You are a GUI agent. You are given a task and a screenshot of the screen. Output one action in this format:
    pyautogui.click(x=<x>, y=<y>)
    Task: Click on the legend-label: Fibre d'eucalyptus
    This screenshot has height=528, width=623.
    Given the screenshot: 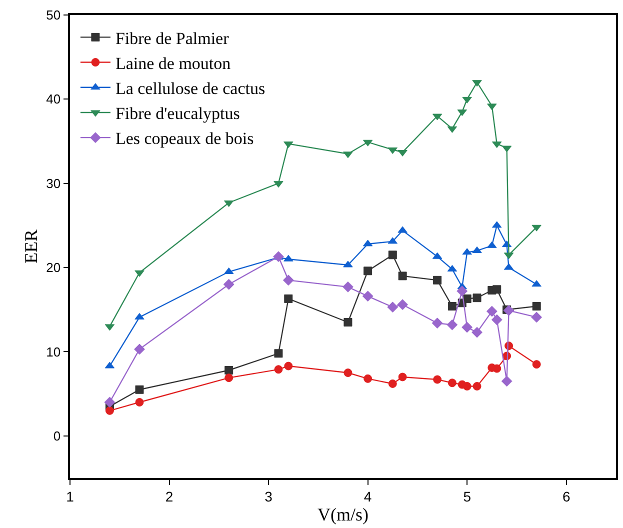 What is the action you would take?
    pyautogui.click(x=177, y=114)
    